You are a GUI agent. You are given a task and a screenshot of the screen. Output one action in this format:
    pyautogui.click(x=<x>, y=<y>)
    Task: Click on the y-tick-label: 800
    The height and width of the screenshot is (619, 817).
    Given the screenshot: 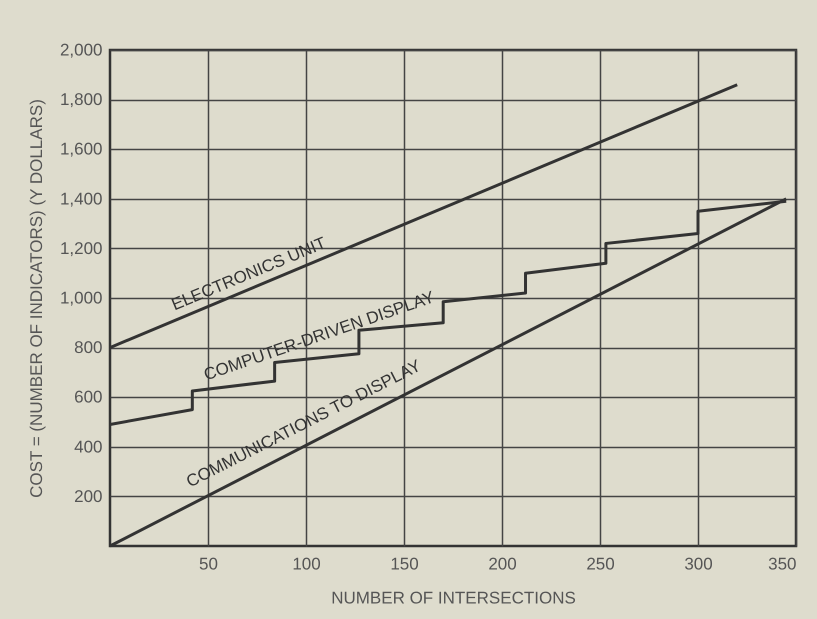 What is the action you would take?
    pyautogui.click(x=88, y=348)
    